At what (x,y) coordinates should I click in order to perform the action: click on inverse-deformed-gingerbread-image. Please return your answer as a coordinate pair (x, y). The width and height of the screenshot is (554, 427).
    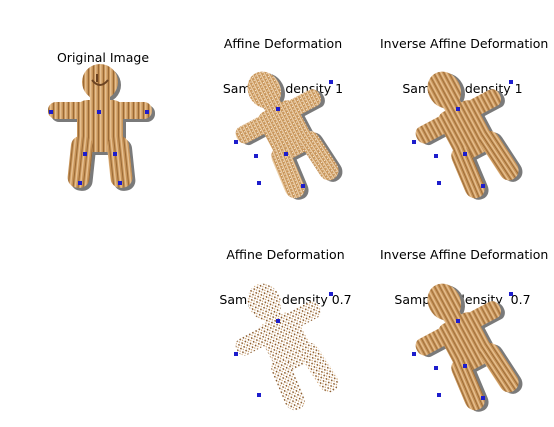
    Looking at the image, I should click on (468, 132).